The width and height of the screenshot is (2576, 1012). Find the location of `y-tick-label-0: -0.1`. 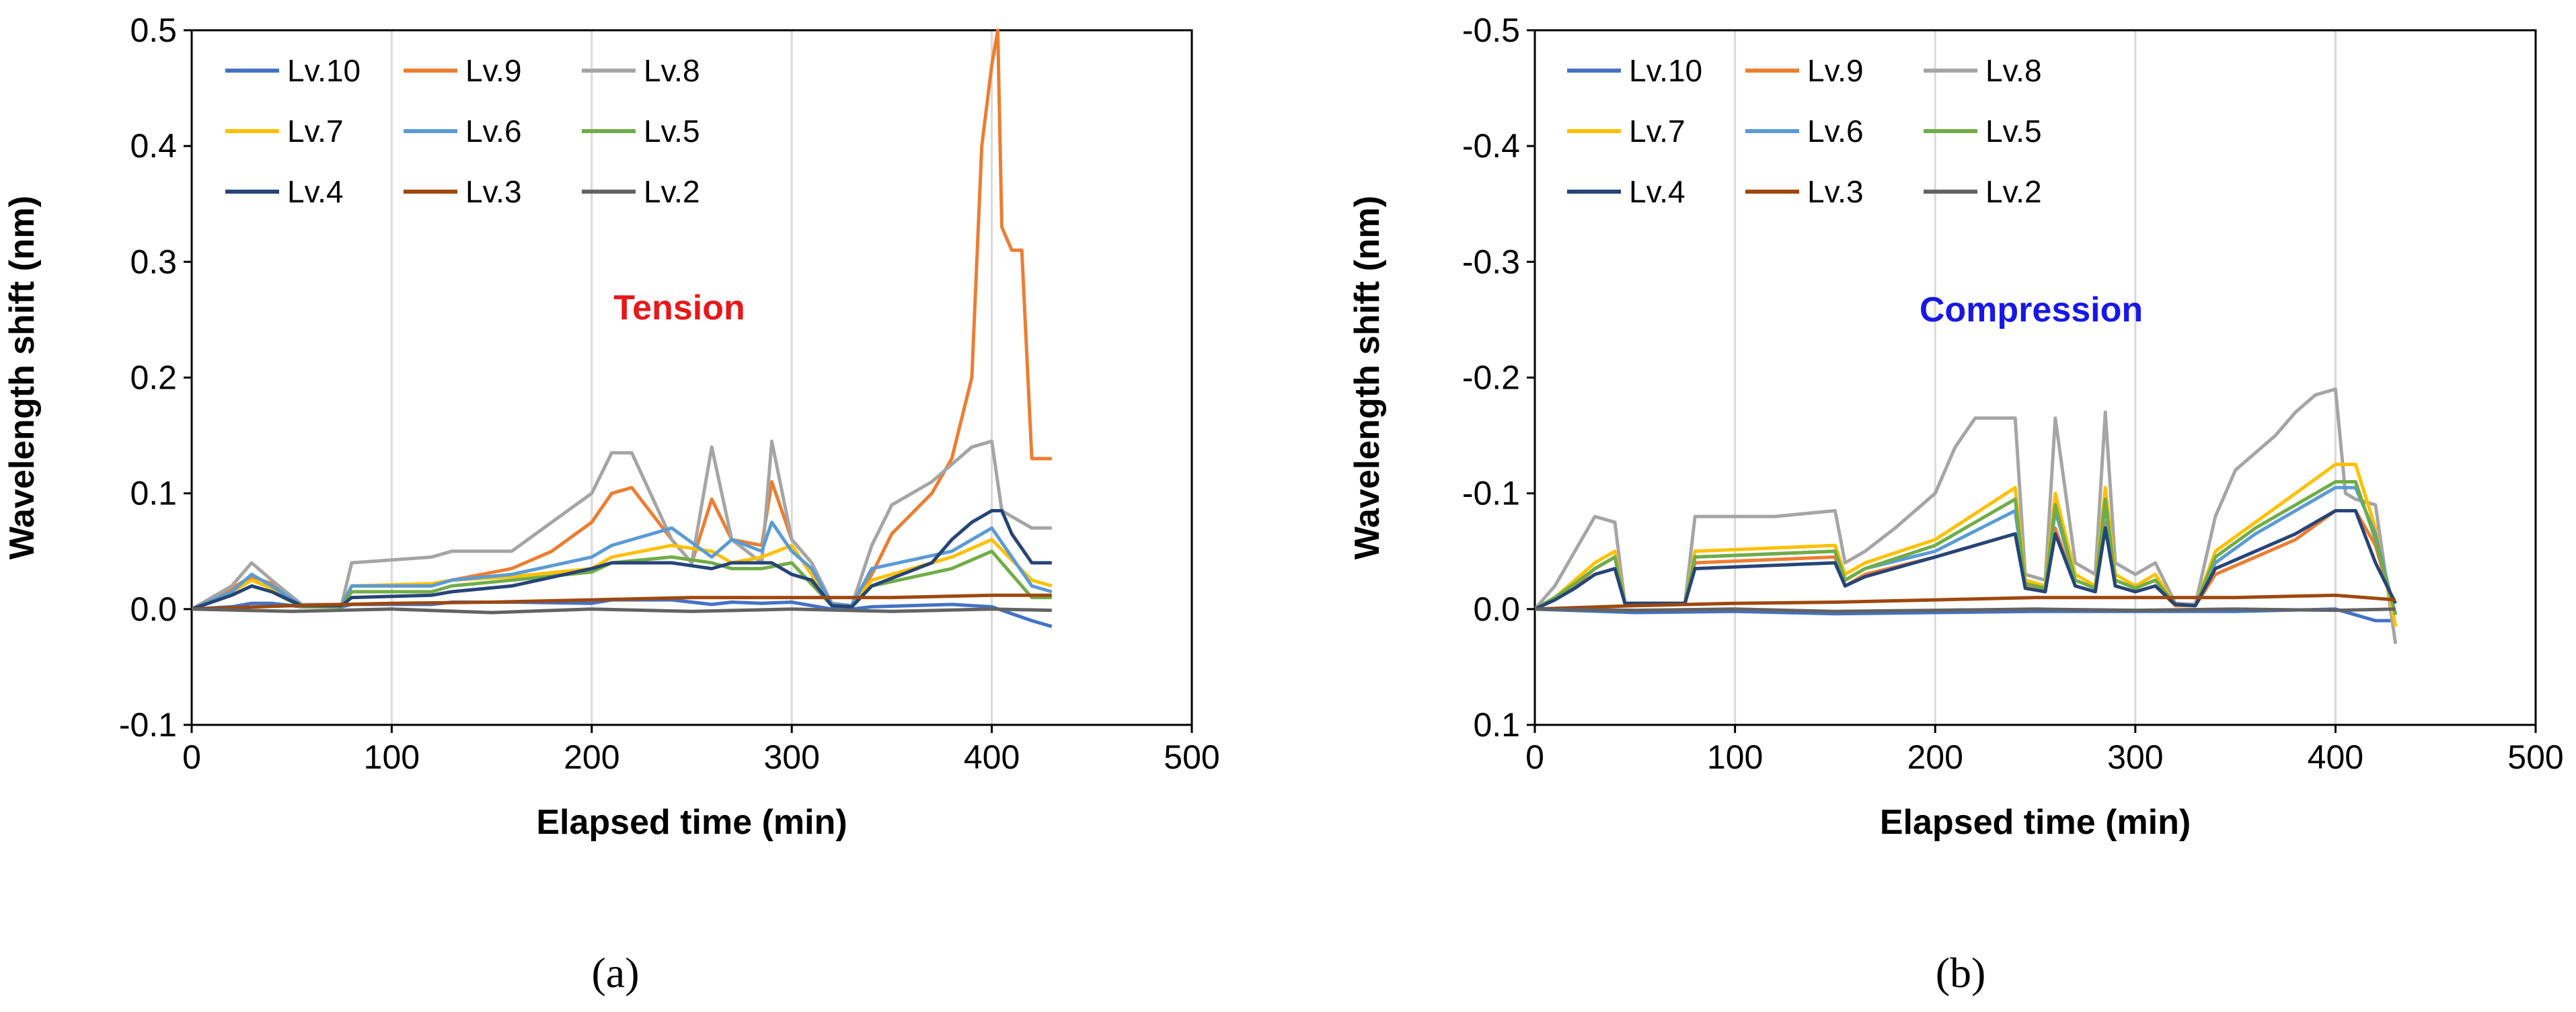

y-tick-label-0: -0.1 is located at coordinates (148, 725).